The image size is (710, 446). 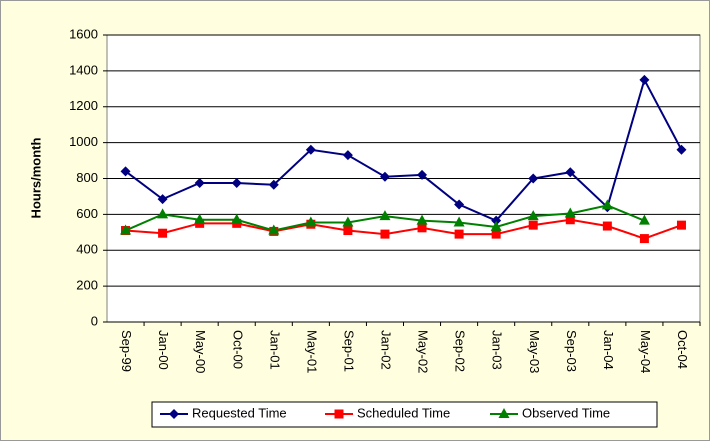 What do you see at coordinates (87, 249) in the screenshot?
I see `y-tick-label: 400` at bounding box center [87, 249].